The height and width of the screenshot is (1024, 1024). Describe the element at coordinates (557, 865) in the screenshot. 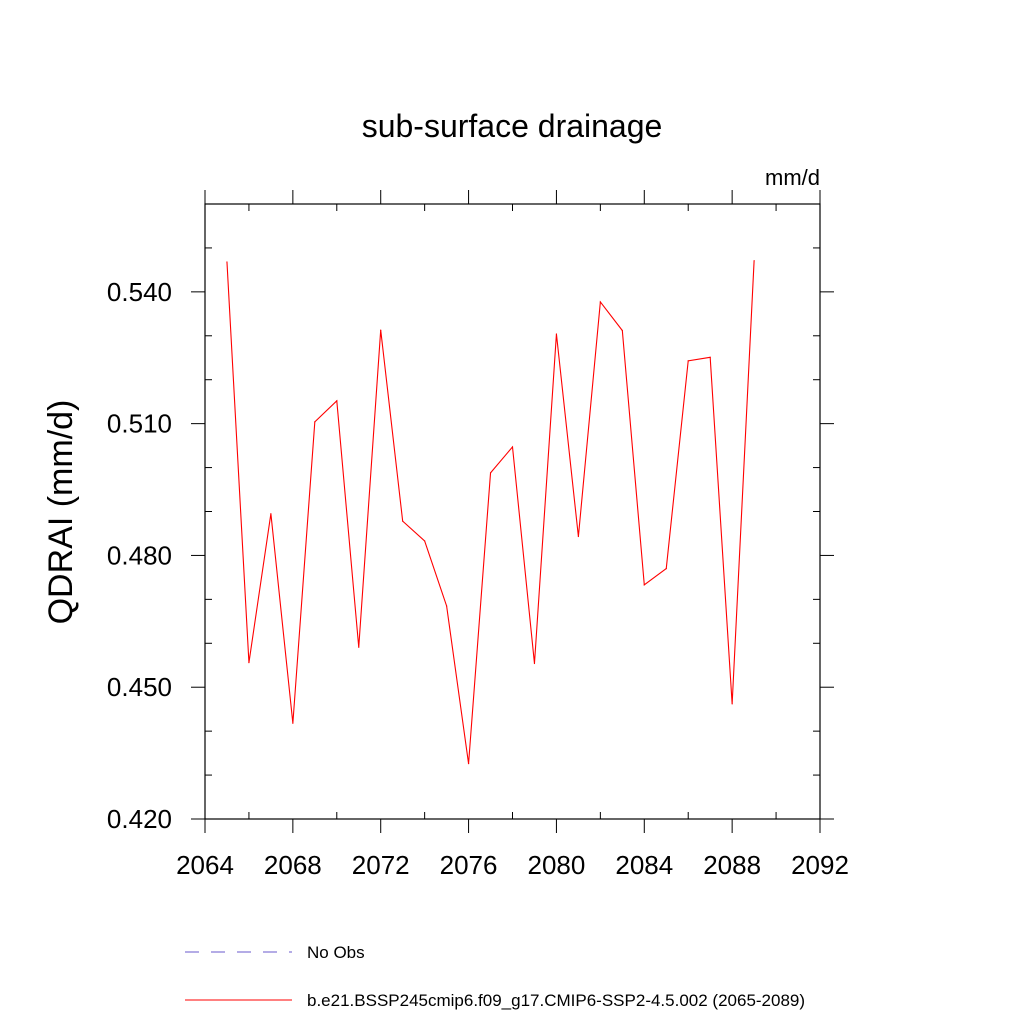

I see `x-tick-label: 2080` at that location.